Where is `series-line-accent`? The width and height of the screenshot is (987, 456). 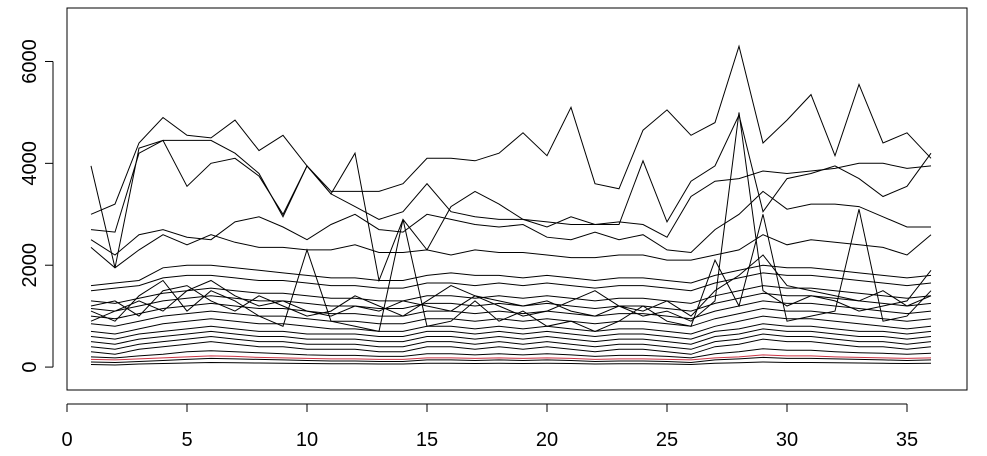 series-line-accent is located at coordinates (511, 357).